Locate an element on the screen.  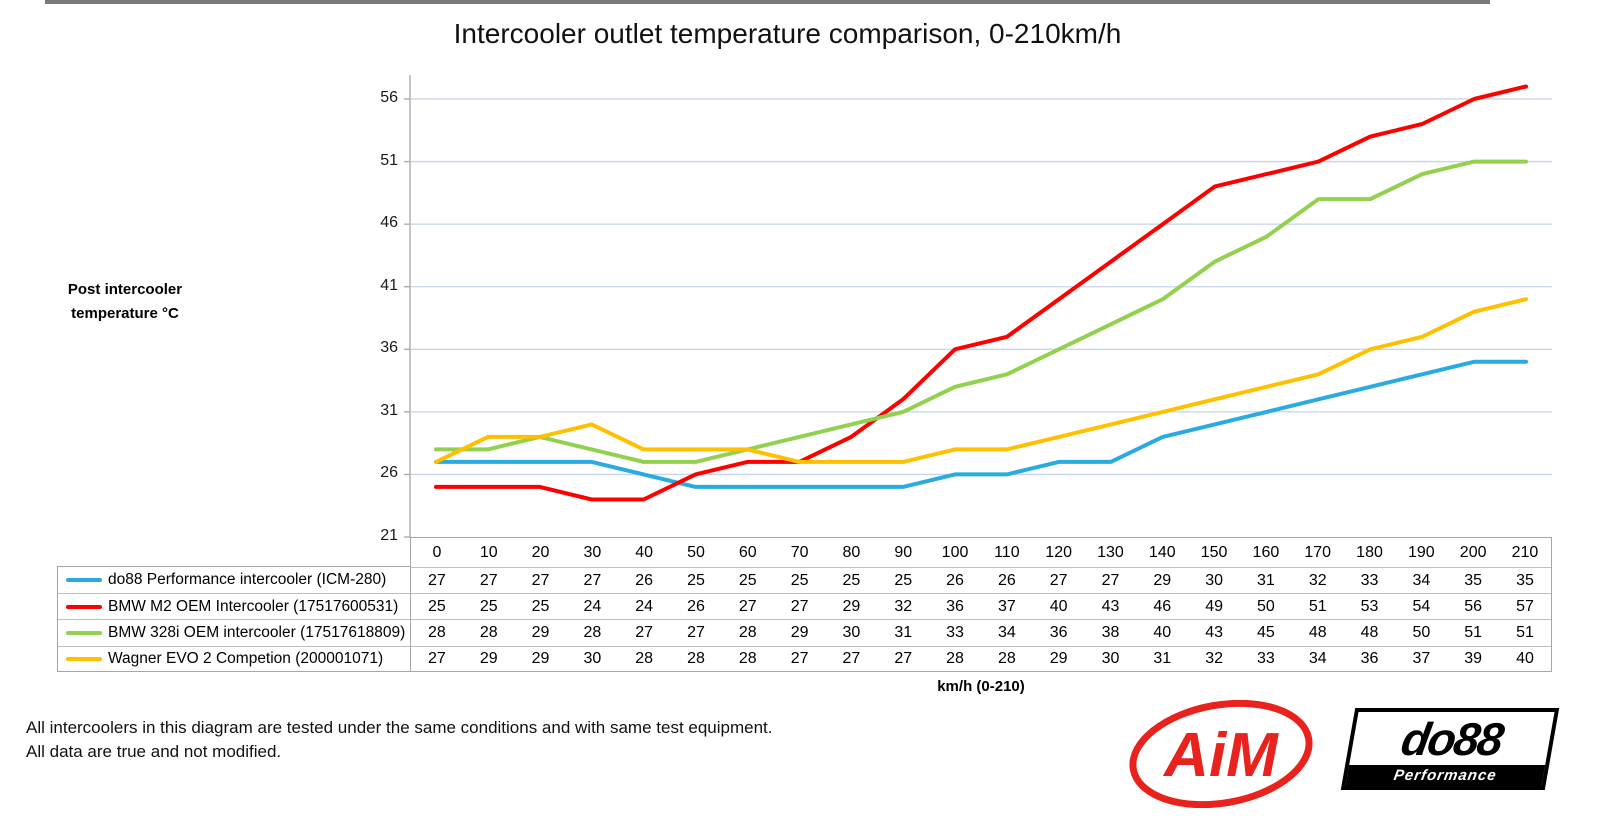
aim-logo-text: AiM is located at coordinates (1220, 755).